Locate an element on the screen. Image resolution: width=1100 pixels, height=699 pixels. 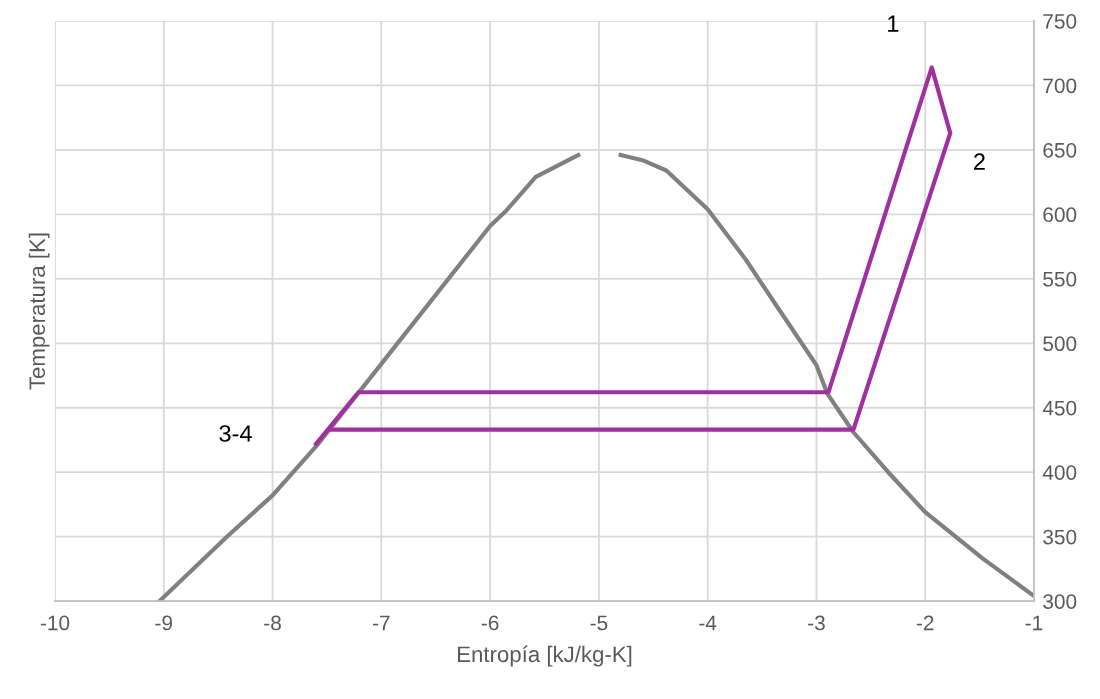
x-tick-label: -8 is located at coordinates (272, 623).